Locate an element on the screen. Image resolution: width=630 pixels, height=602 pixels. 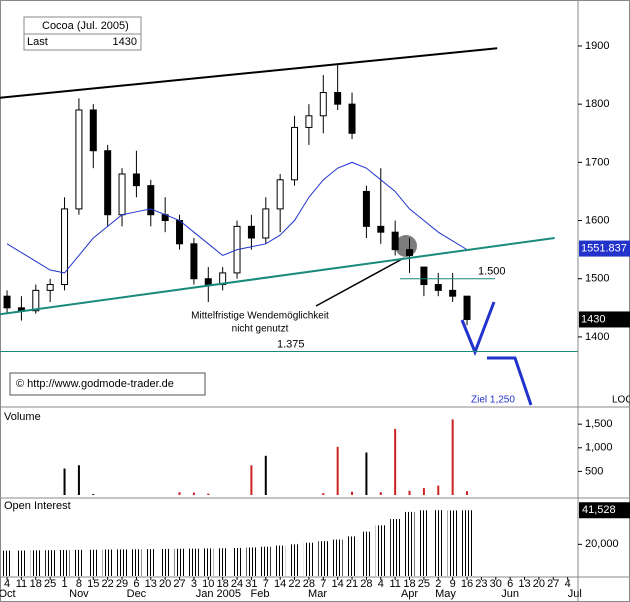
x-tick-label: 18 is located at coordinates (36, 584).